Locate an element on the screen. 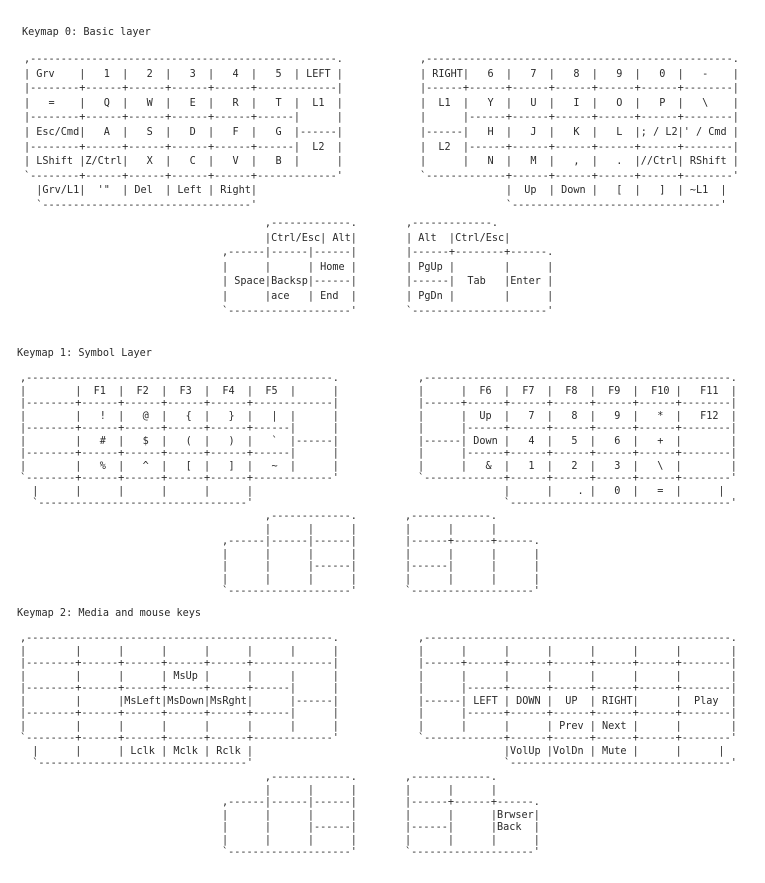  keymap-line: | | | | MsUp | | | | is located at coordinates (179, 676).